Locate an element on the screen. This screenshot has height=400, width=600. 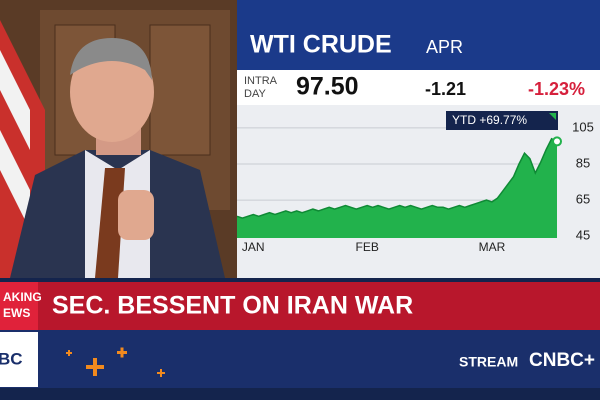
decor is located at coordinates (115, 362).